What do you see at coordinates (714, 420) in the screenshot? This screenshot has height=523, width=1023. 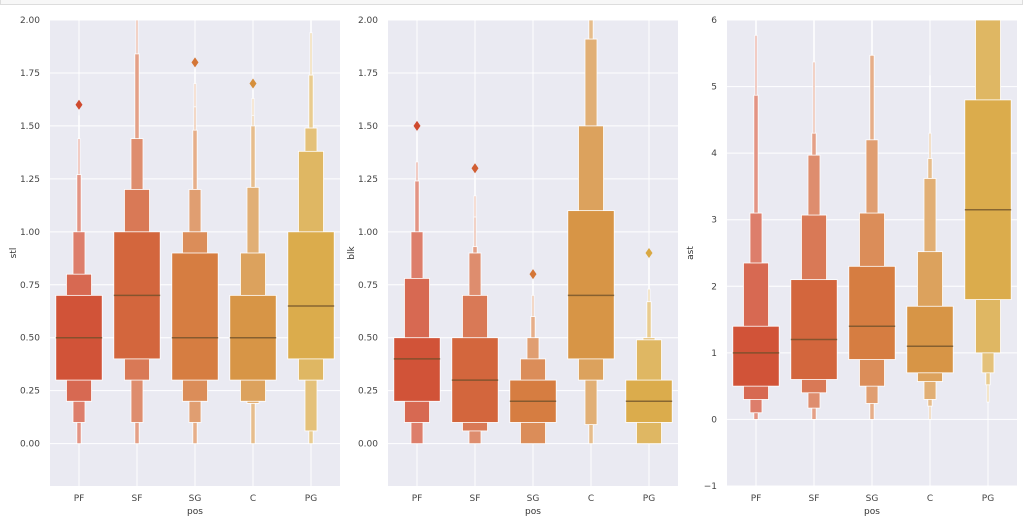 I see `y-tick-label: 0` at bounding box center [714, 420].